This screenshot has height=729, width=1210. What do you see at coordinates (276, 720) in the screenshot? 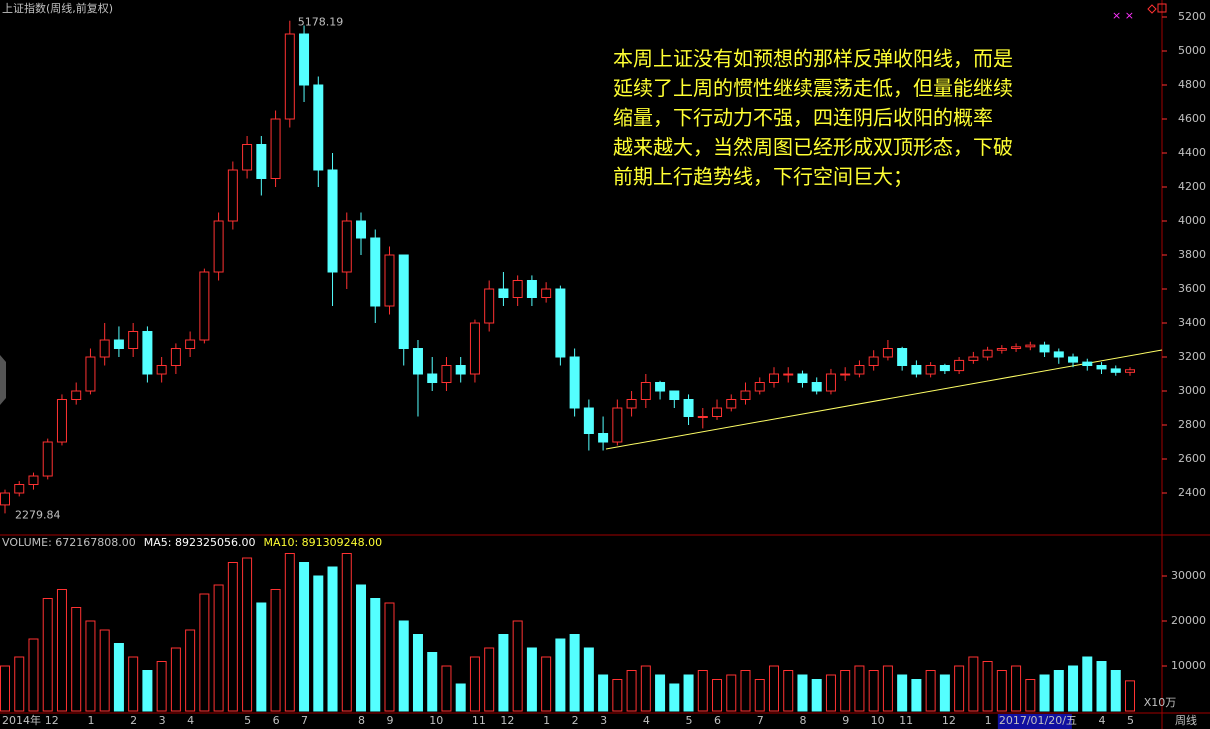
I see `x-tick-label: 6` at bounding box center [276, 720].